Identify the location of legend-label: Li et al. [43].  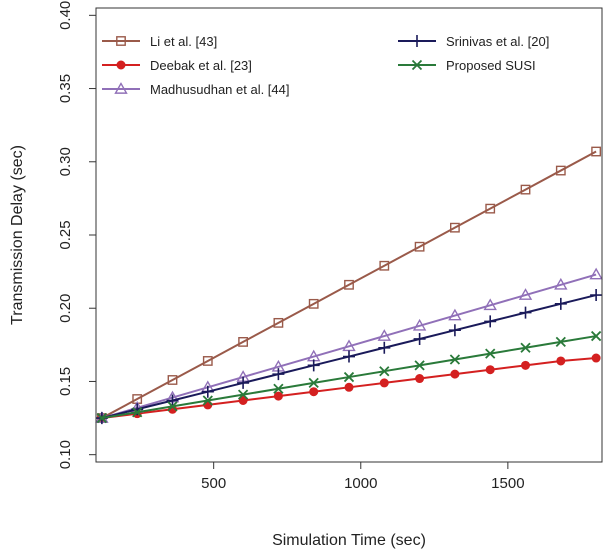
(183, 41).